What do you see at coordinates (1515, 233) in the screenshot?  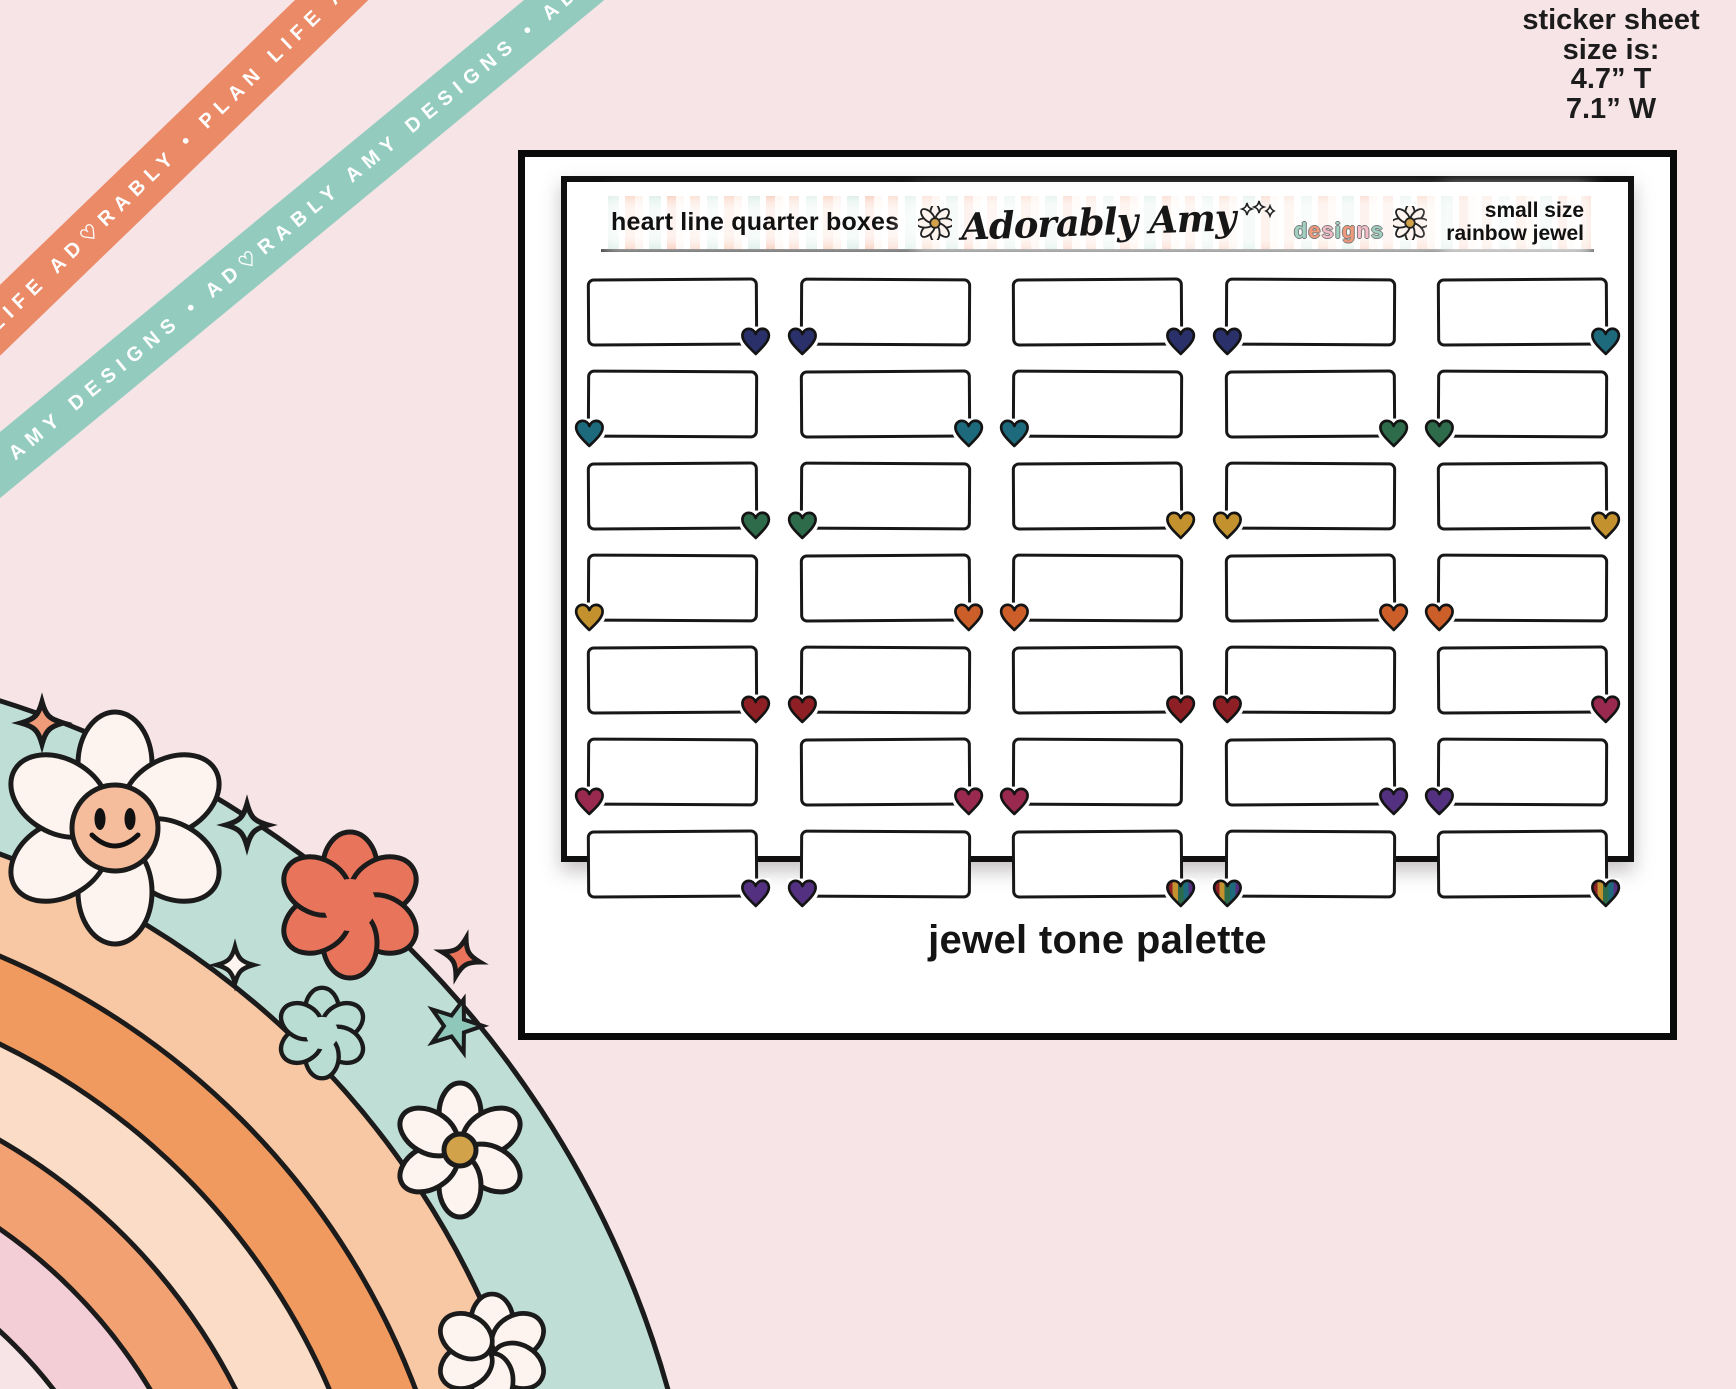 I see `variant-palette: rainbow jewel` at bounding box center [1515, 233].